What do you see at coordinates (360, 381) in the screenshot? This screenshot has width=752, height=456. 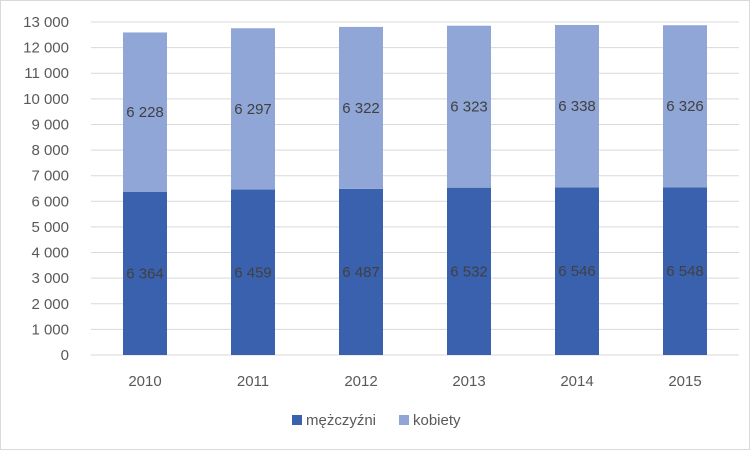 I see `x-tick-label: 2012` at bounding box center [360, 381].